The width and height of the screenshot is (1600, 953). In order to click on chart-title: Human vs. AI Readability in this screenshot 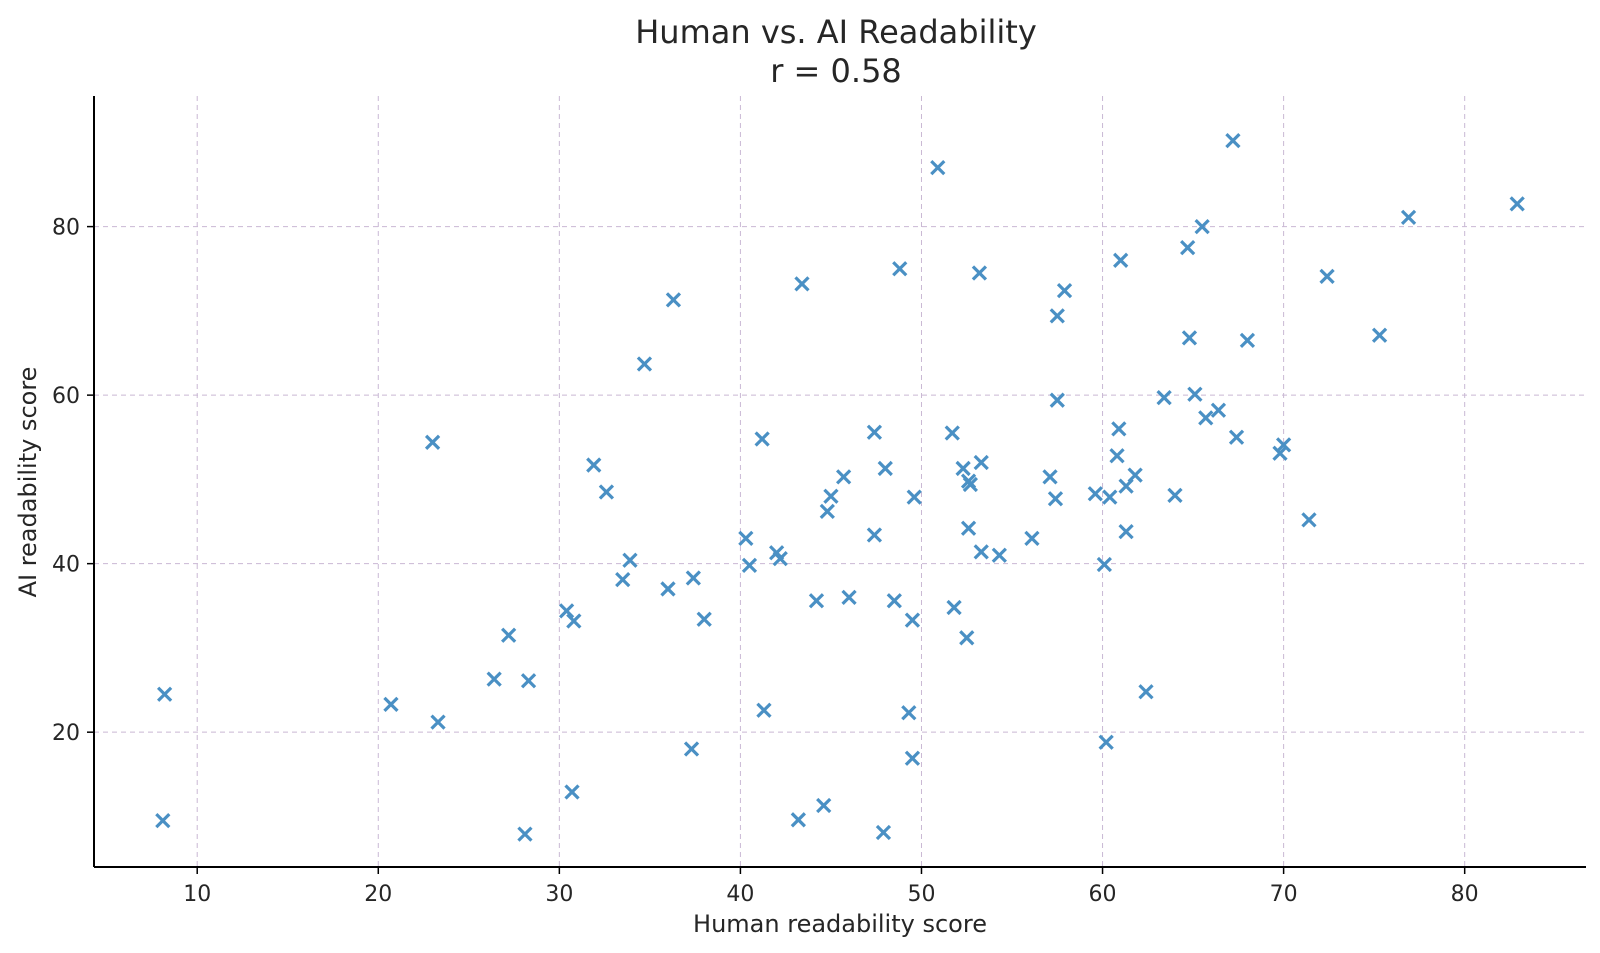, I will do `click(836, 32)`.